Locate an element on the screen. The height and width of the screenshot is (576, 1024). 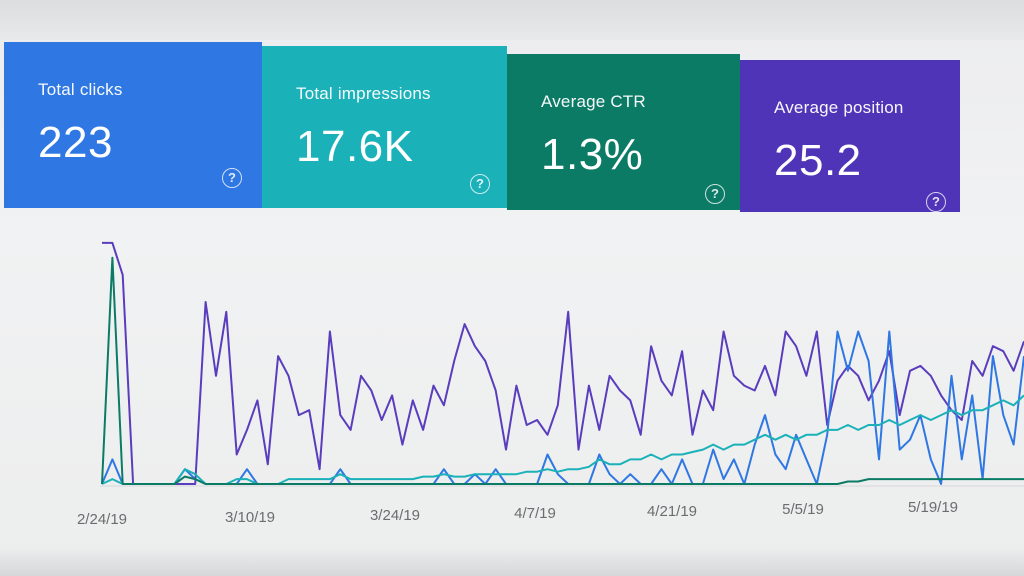
total-clicks-card: Total clicks 223 ? is located at coordinates (133, 125).